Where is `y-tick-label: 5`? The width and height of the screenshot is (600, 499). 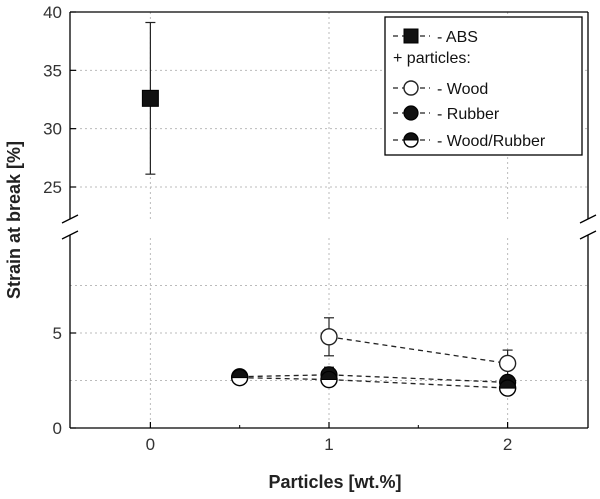
y-tick-label: 5 is located at coordinates (57, 333).